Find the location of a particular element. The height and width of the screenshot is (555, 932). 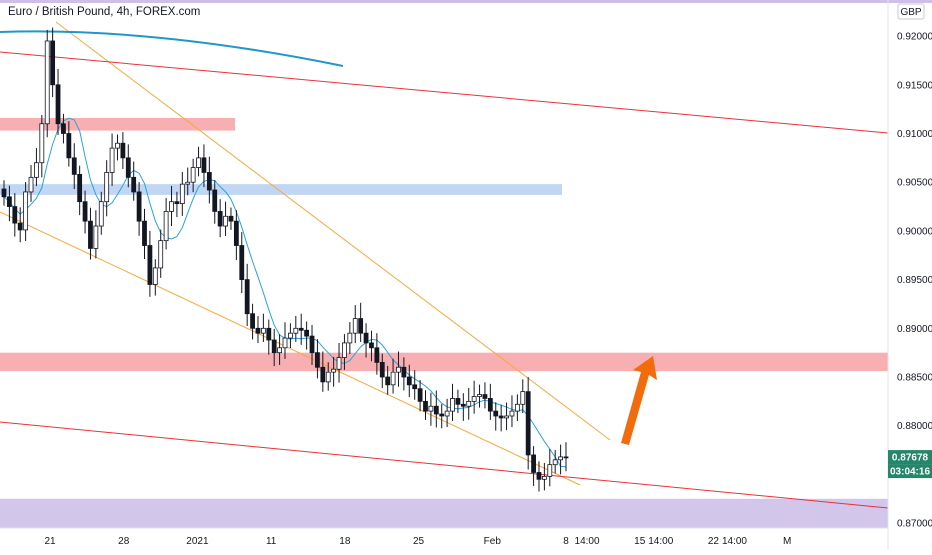

y-tick-label: 0.91500 is located at coordinates (914, 85).